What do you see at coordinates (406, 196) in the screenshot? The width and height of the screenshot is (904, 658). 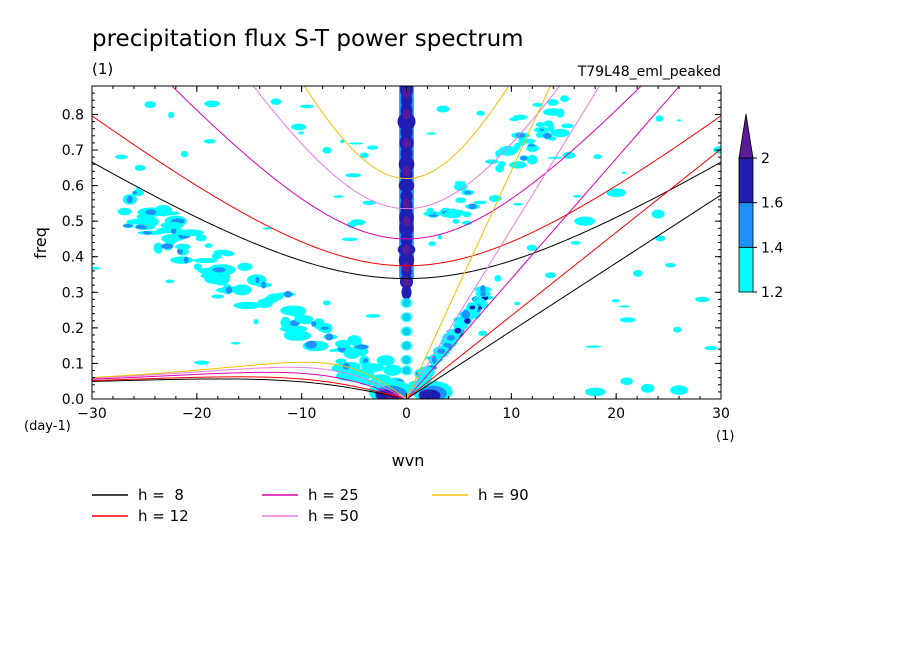 I see `mjo-core` at bounding box center [406, 196].